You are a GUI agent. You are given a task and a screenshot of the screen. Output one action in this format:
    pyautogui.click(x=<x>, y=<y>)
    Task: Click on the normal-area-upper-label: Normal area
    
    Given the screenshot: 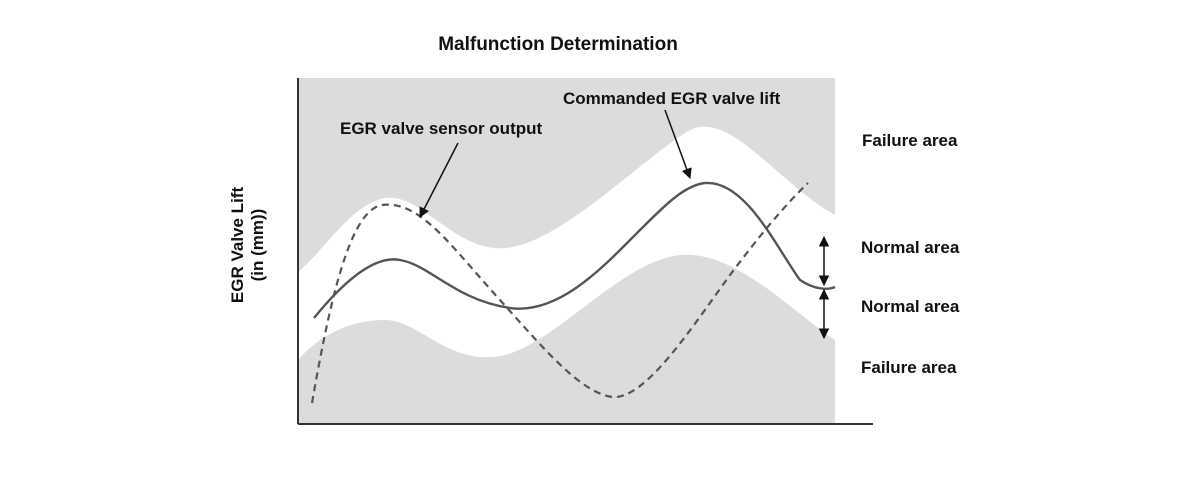 What is the action you would take?
    pyautogui.click(x=910, y=247)
    